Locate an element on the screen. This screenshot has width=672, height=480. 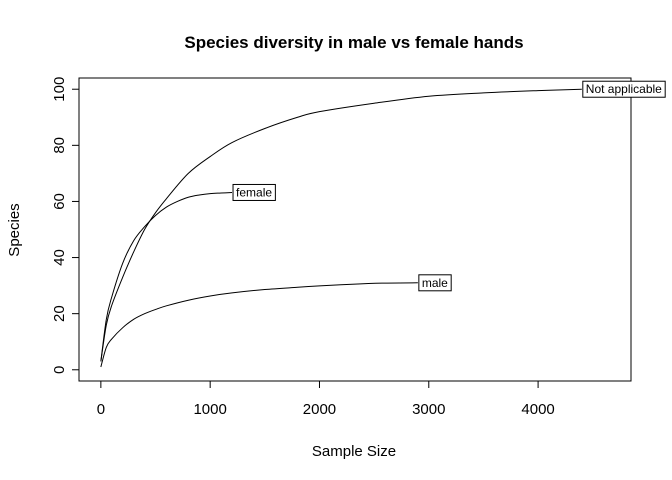
series-line-male is located at coordinates (259, 325).